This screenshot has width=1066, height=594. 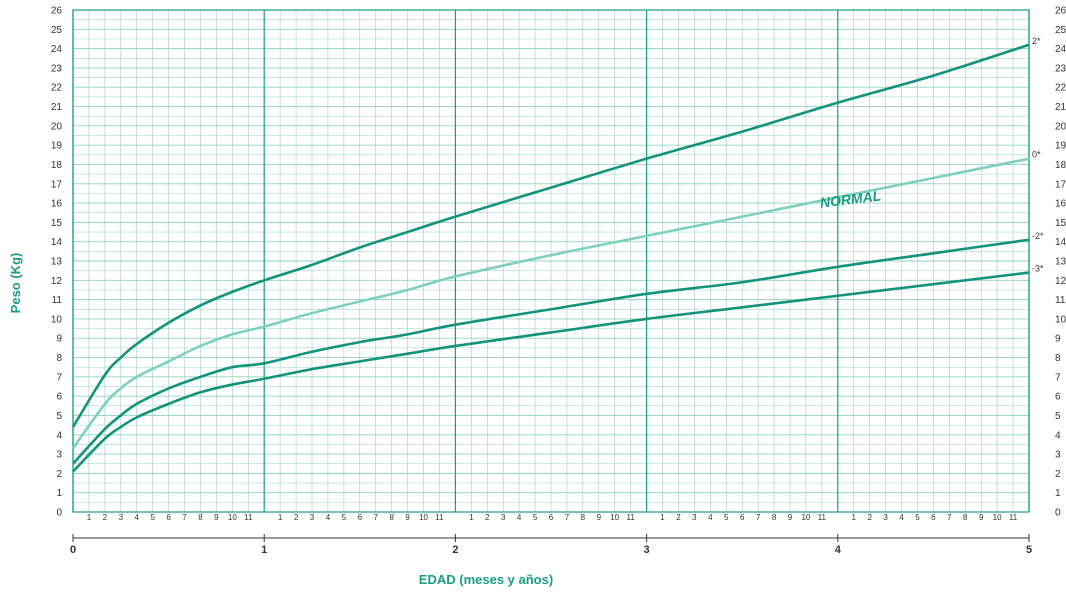 I want to click on y-tick-label-left: 15, so click(x=57, y=223).